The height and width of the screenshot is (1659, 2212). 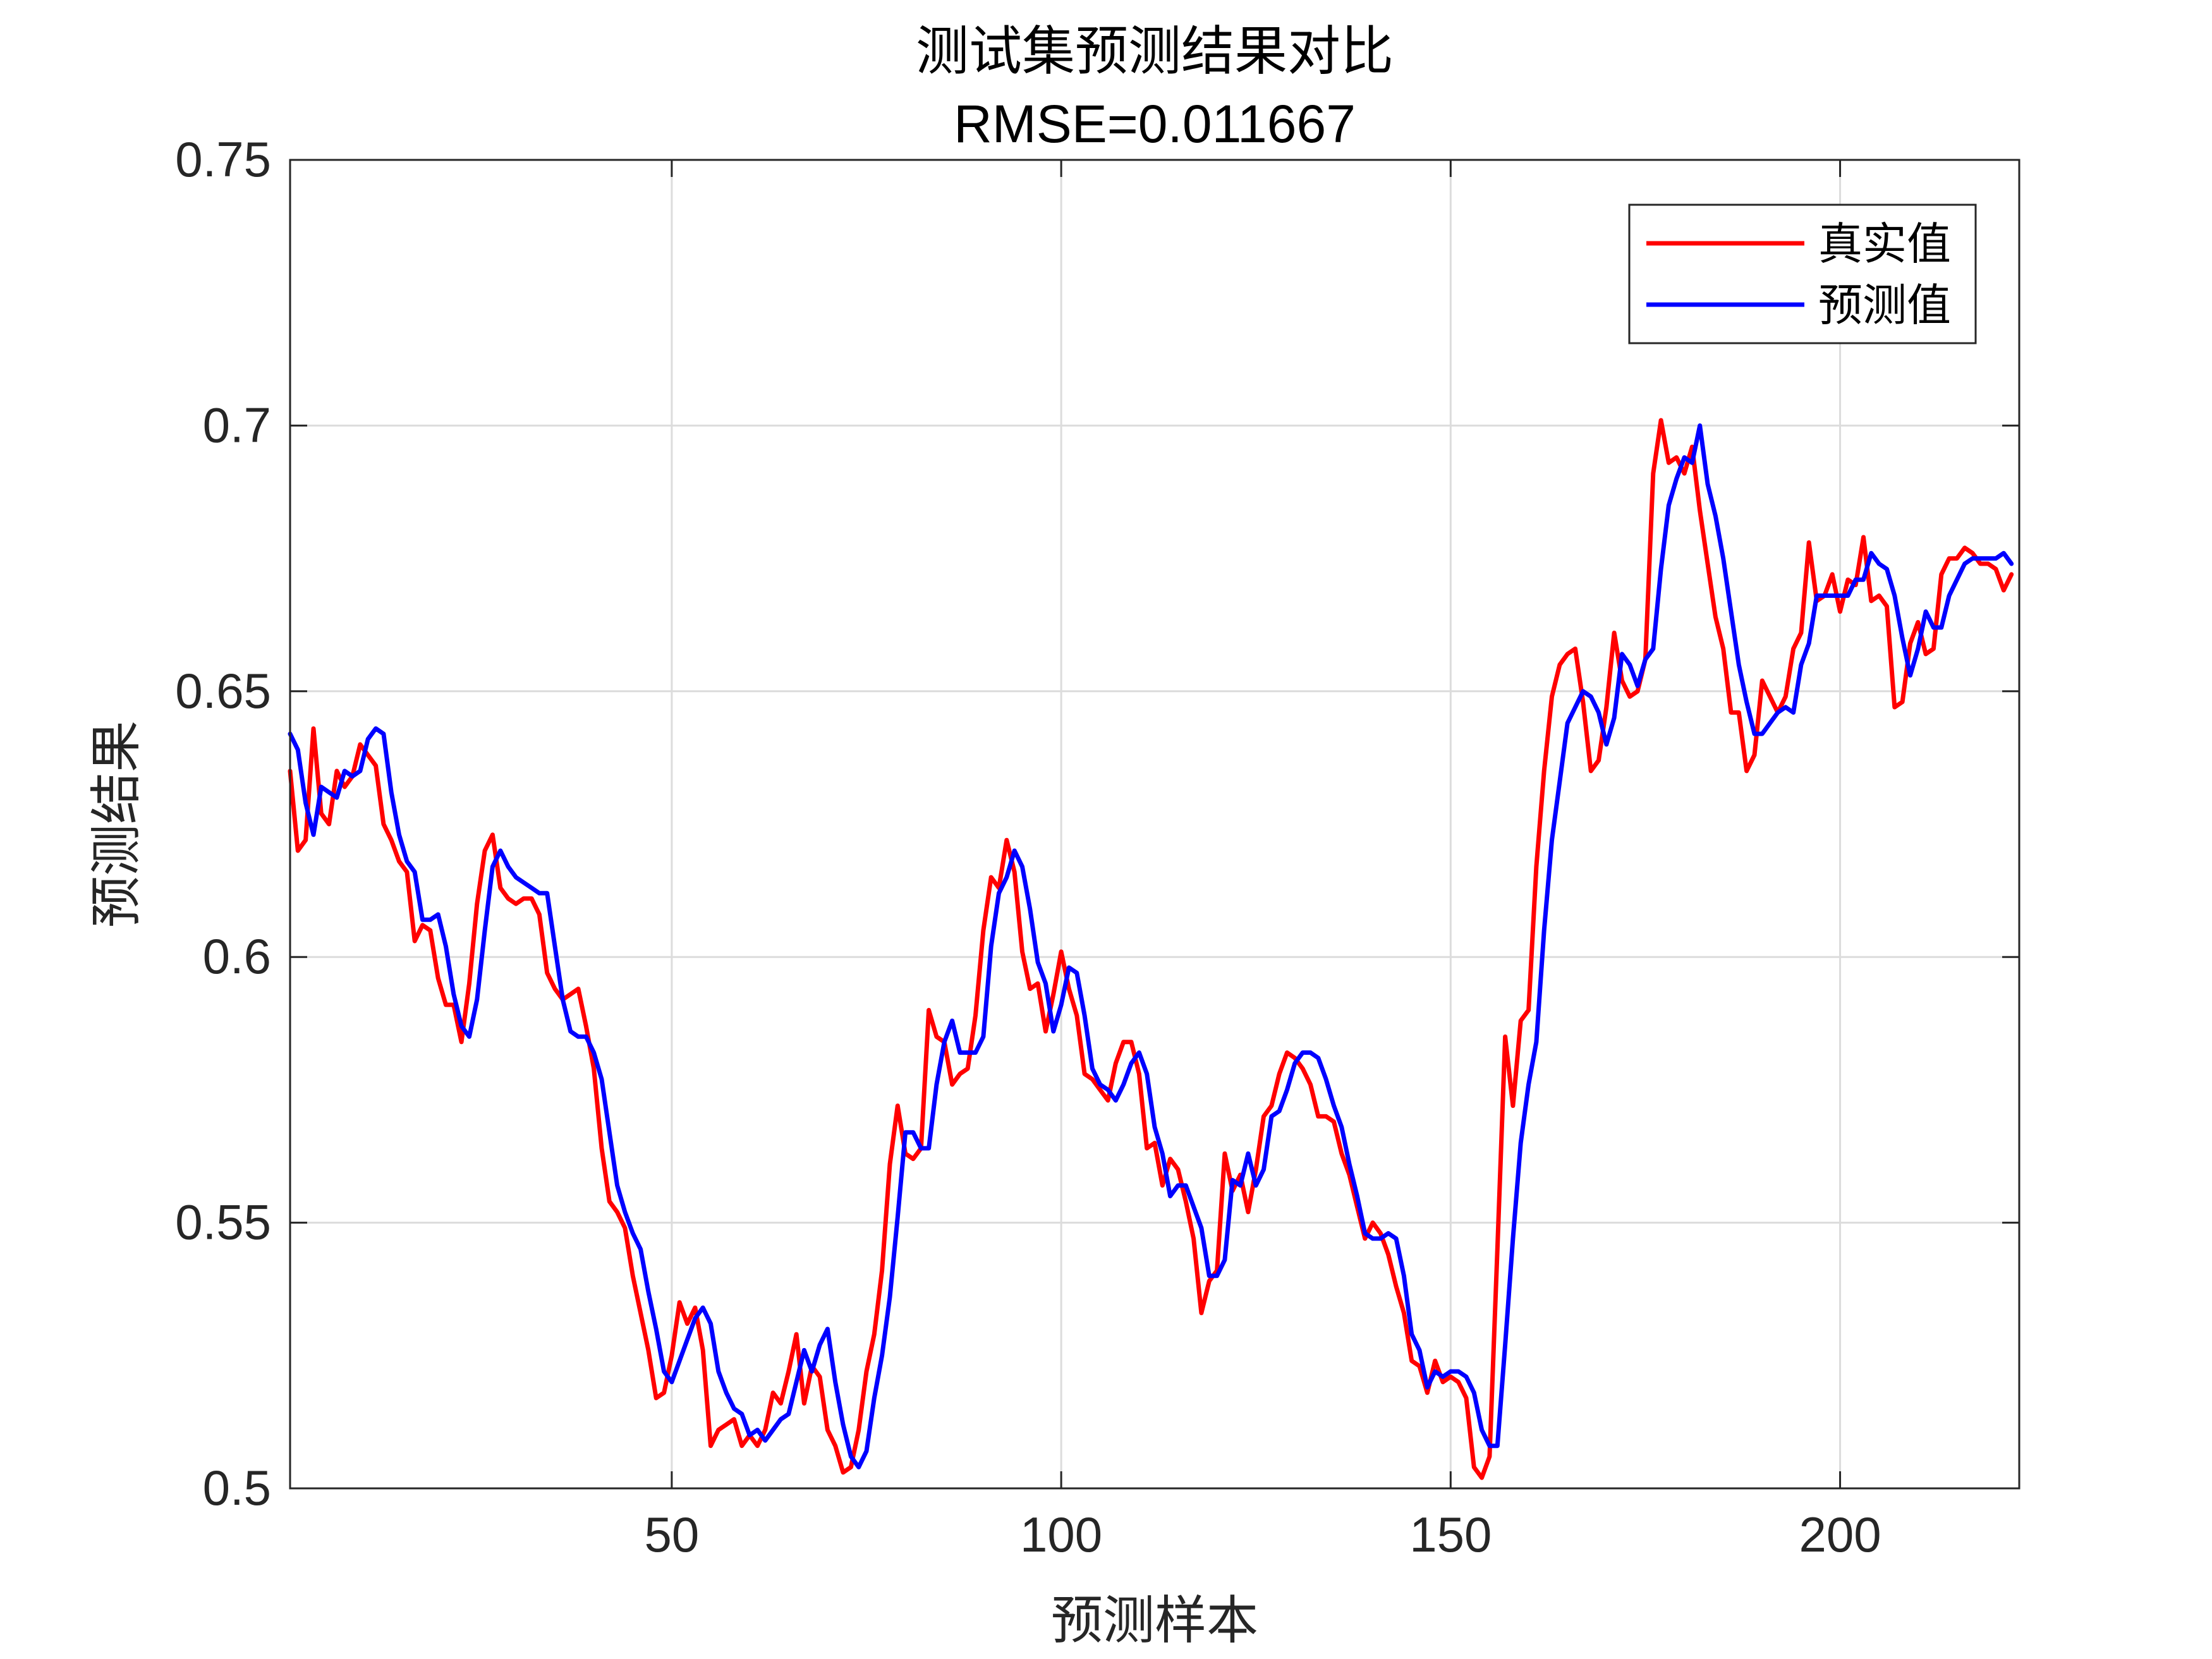 What do you see at coordinates (1154, 1621) in the screenshot?
I see `x-axis-label: 预测样本` at bounding box center [1154, 1621].